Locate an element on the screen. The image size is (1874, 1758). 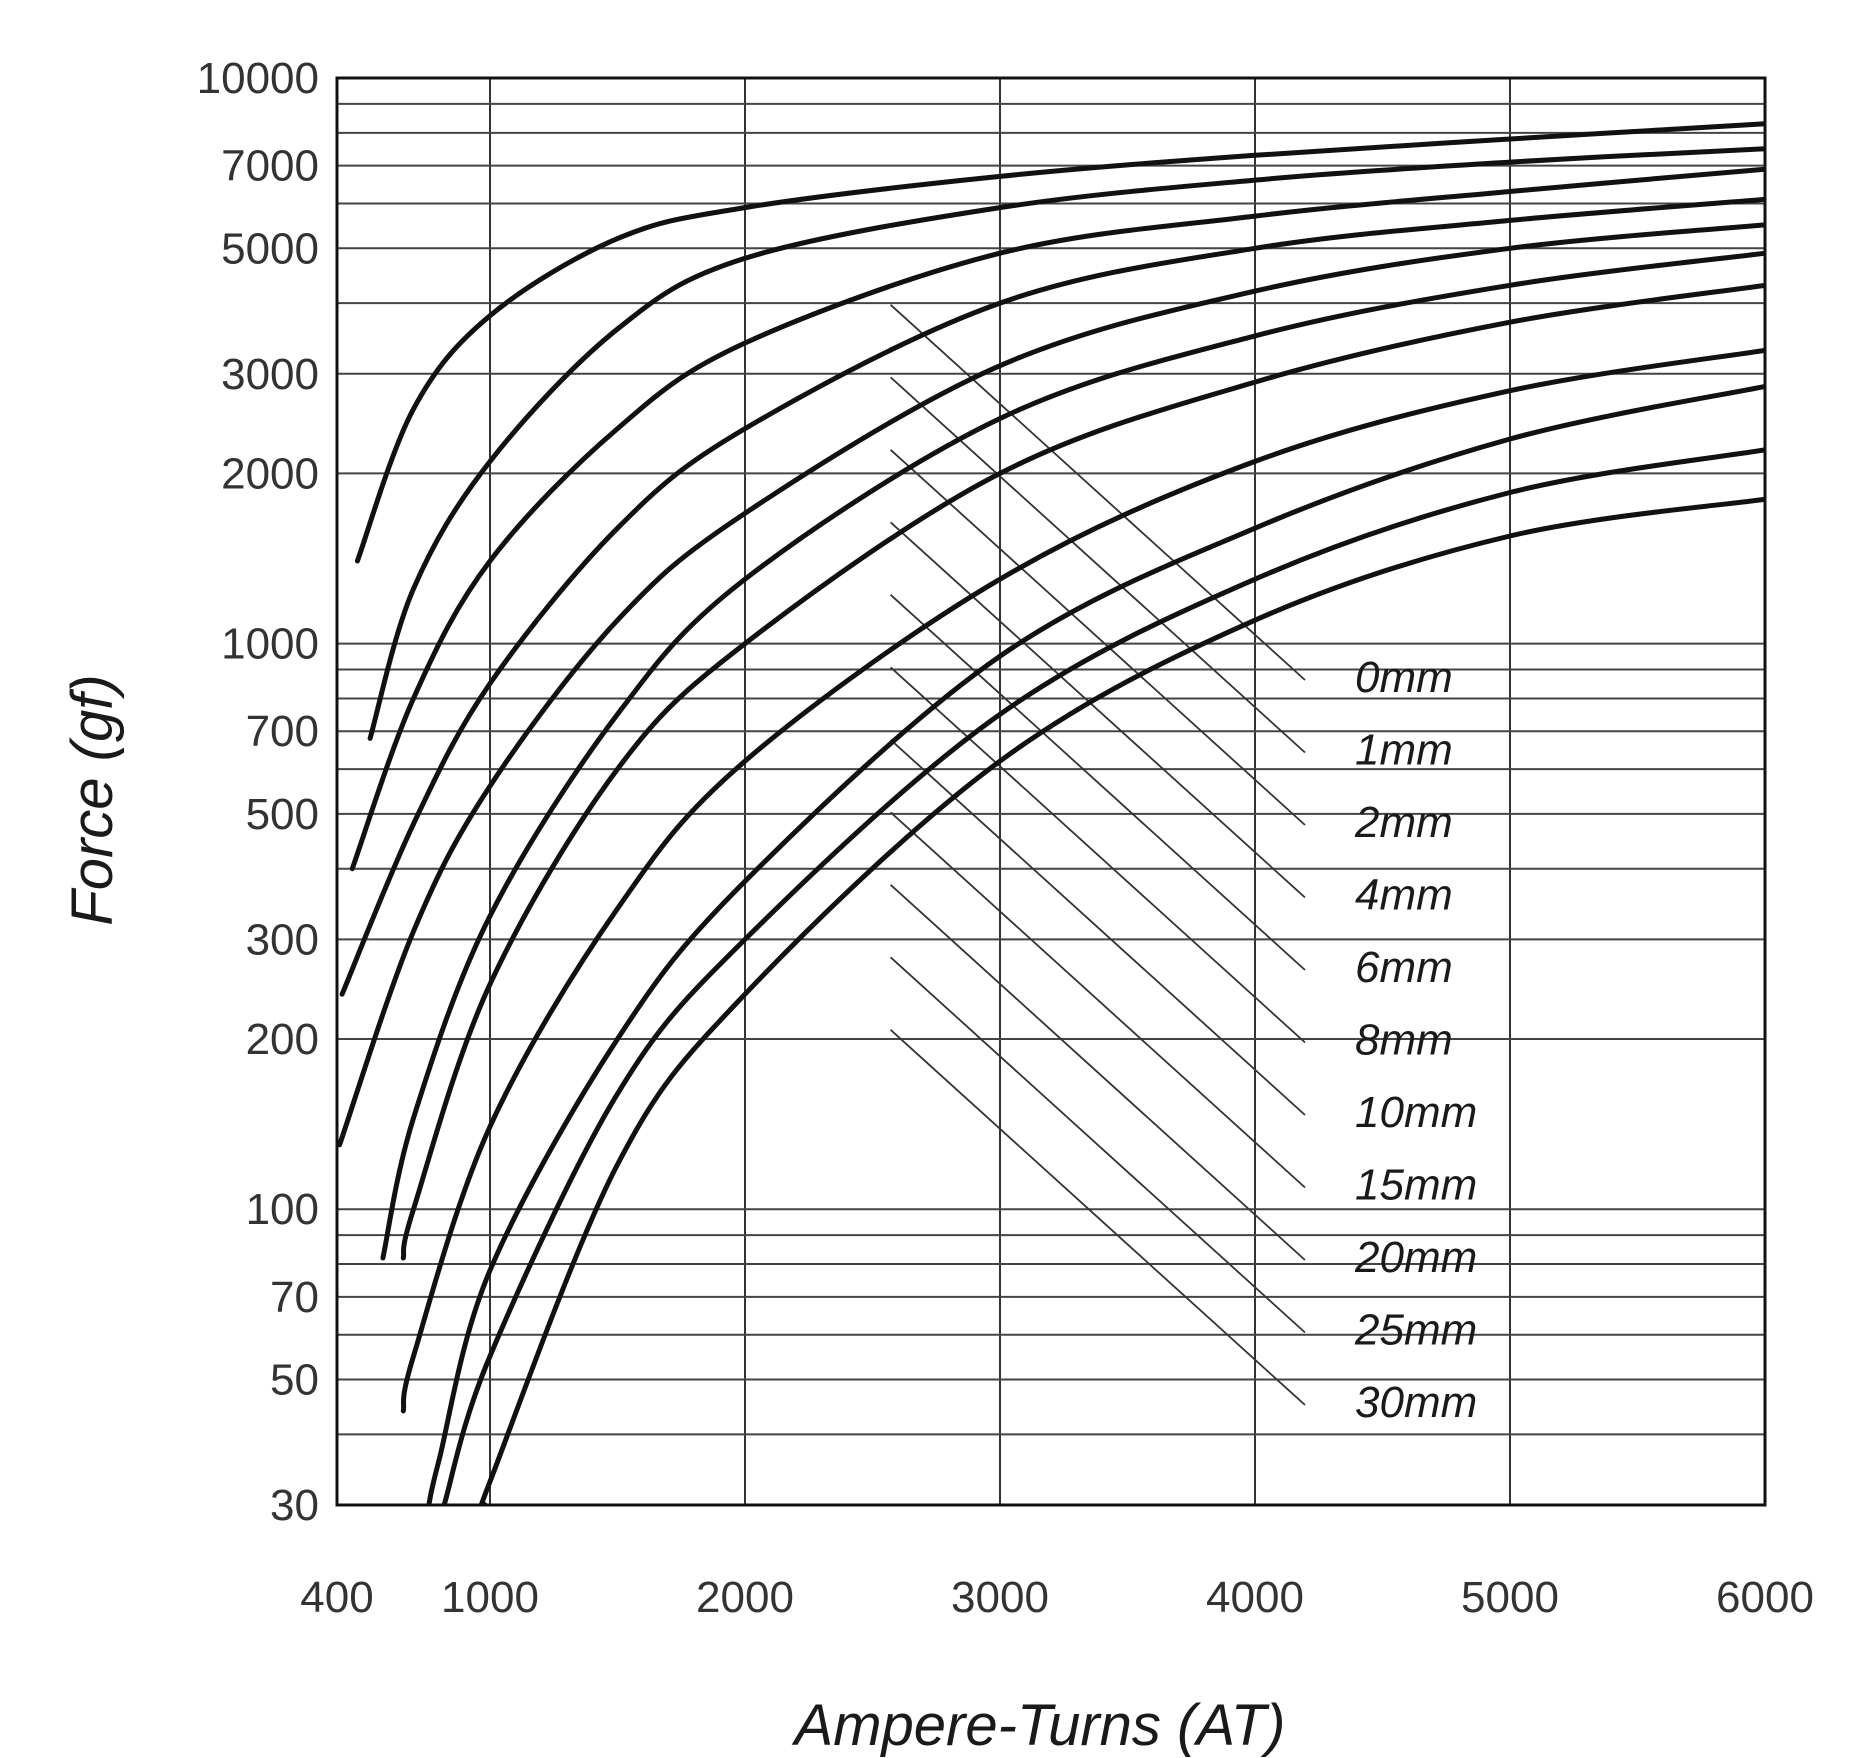
y-tick-label: 100 is located at coordinates (282, 1209).